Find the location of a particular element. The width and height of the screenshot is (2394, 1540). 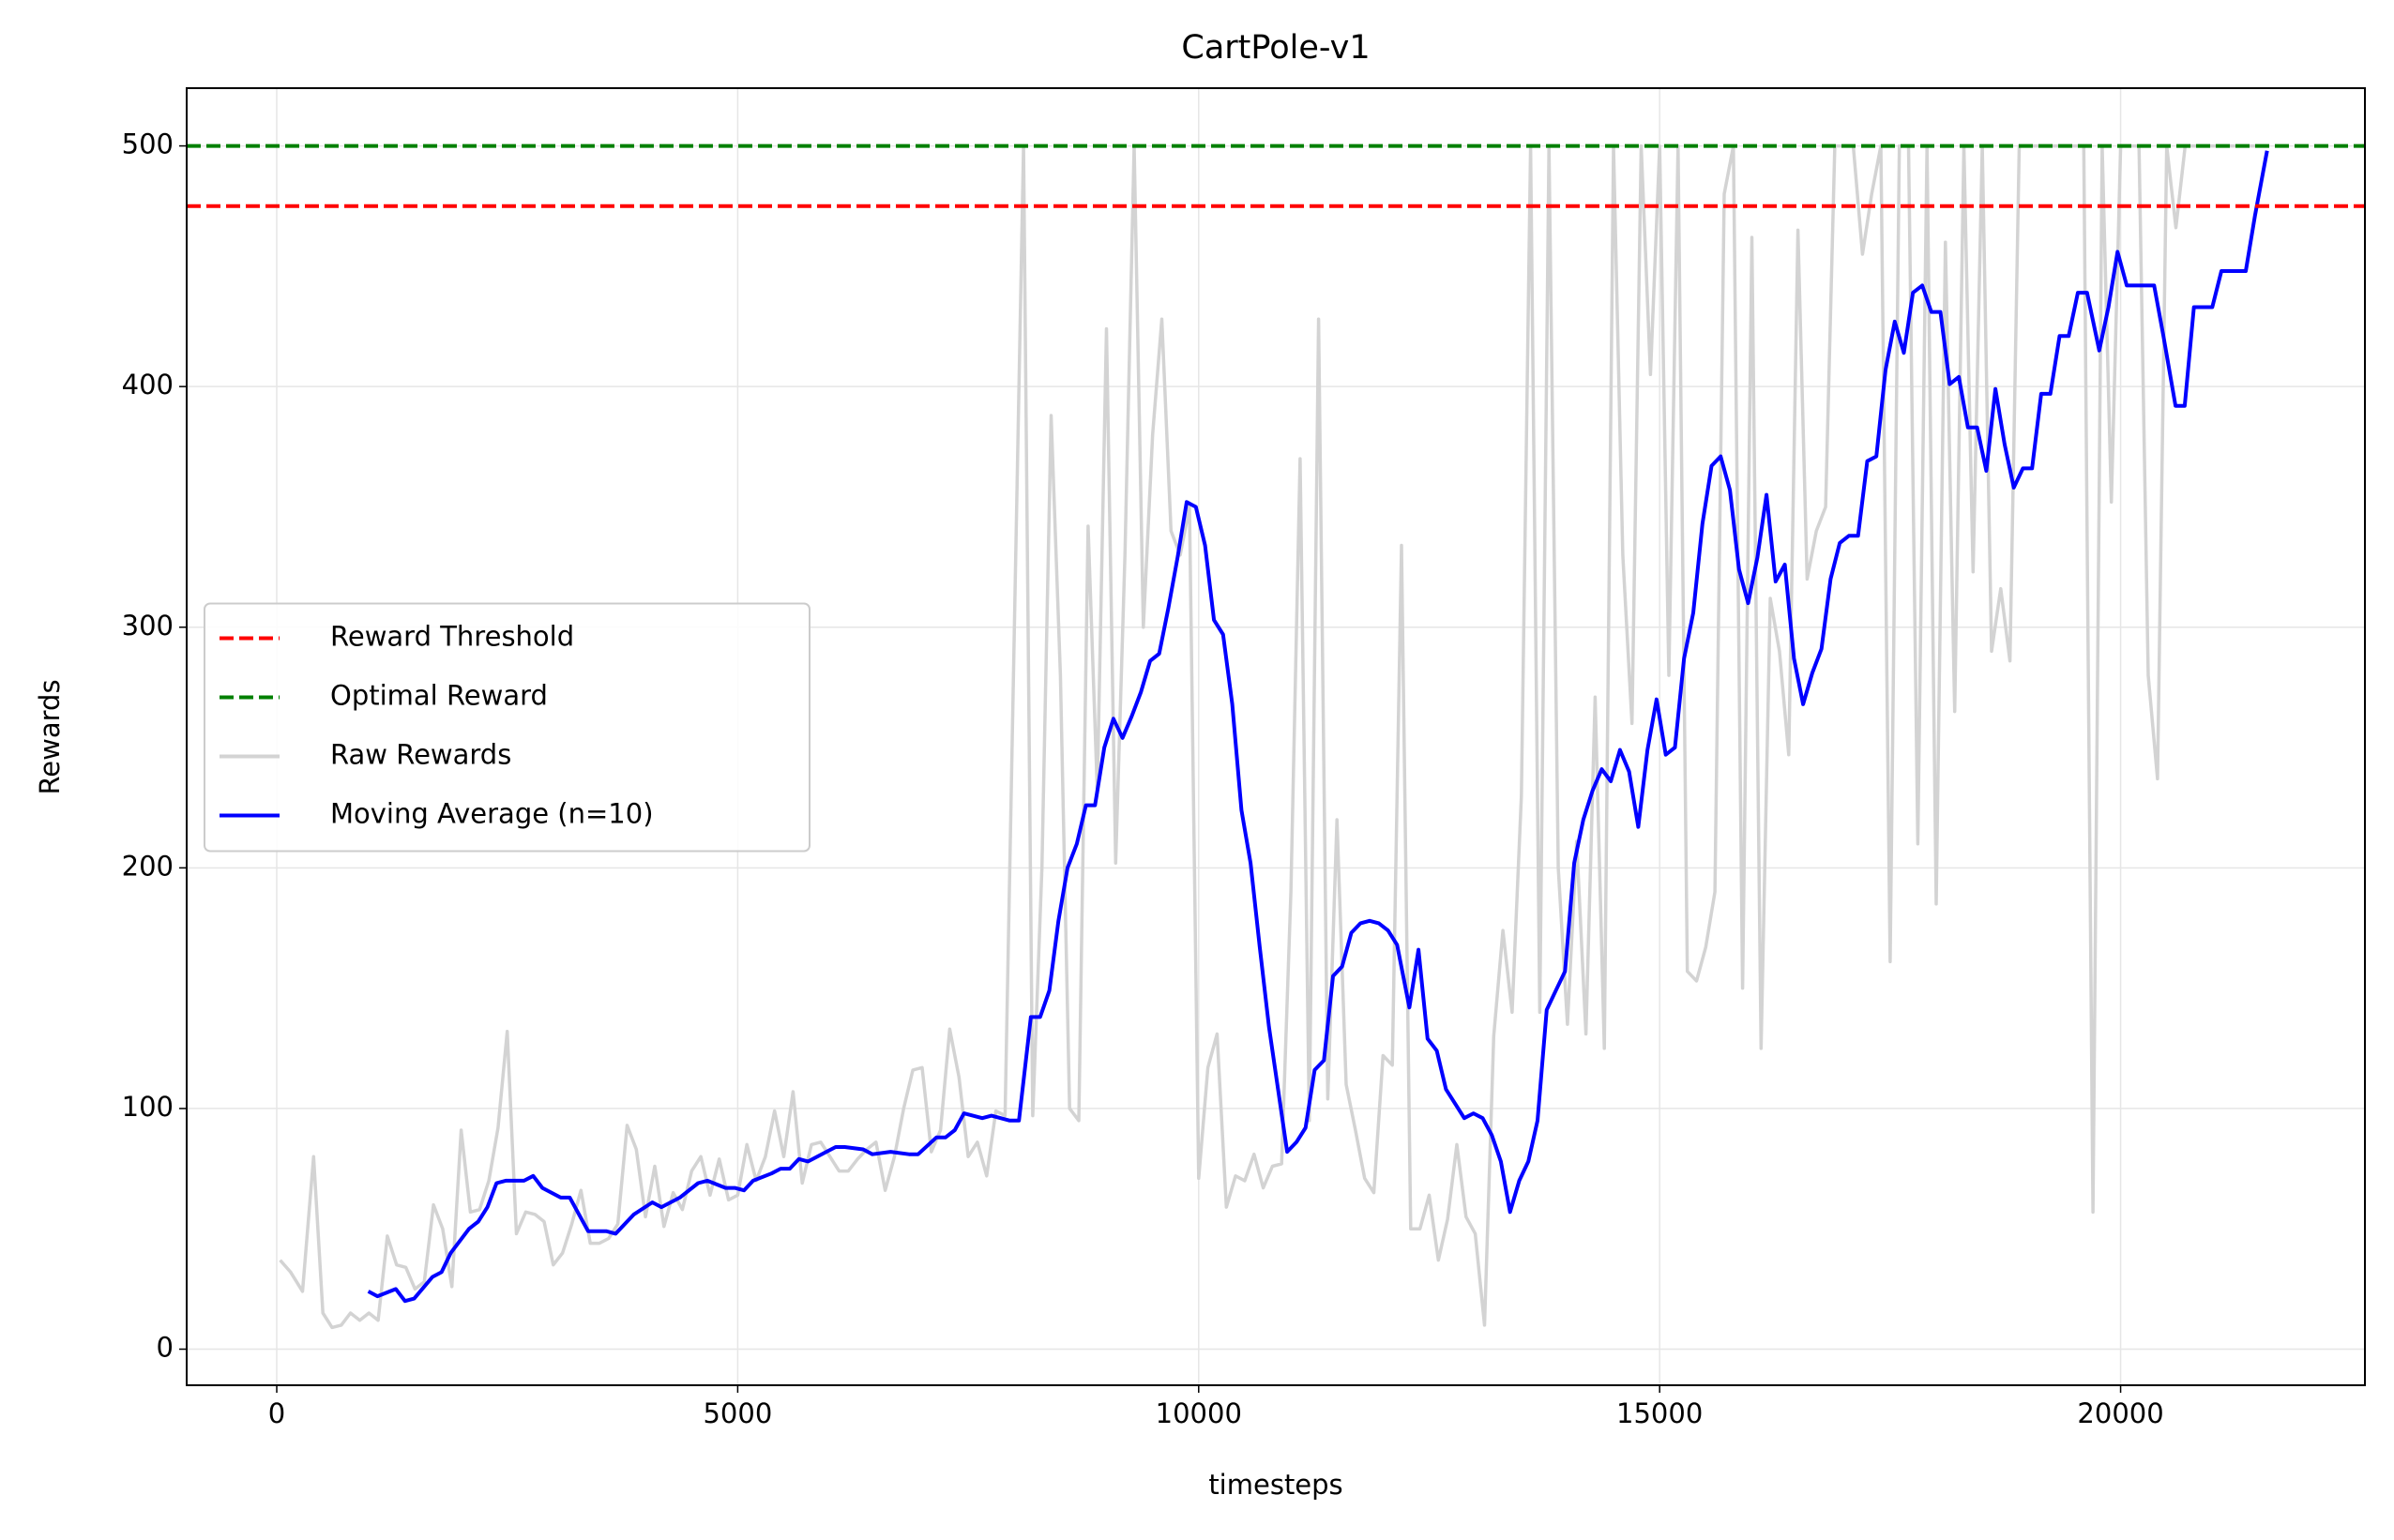

chart-title: CartPole-v1 is located at coordinates (1275, 48).